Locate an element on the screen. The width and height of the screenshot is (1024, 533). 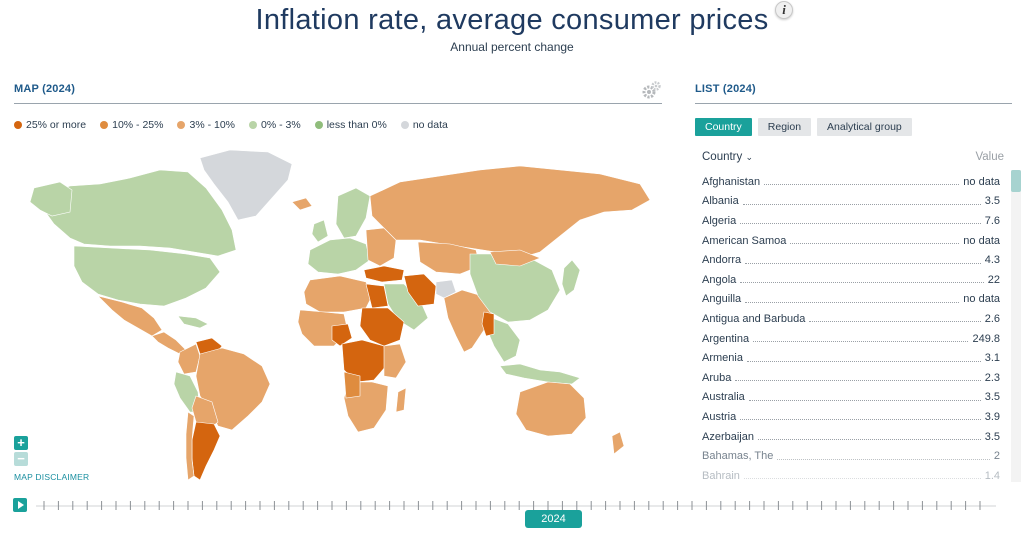
list-row: Azerbaijan 3.5 is located at coordinates (851, 437).